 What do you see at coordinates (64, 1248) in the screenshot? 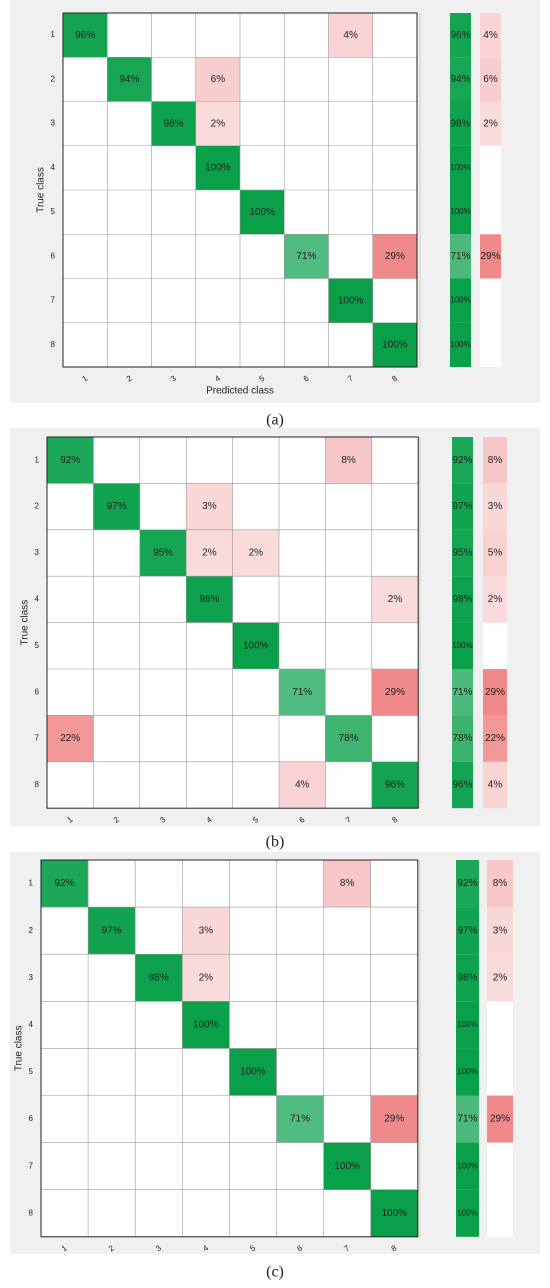
I see `x-tick-label: 1` at bounding box center [64, 1248].